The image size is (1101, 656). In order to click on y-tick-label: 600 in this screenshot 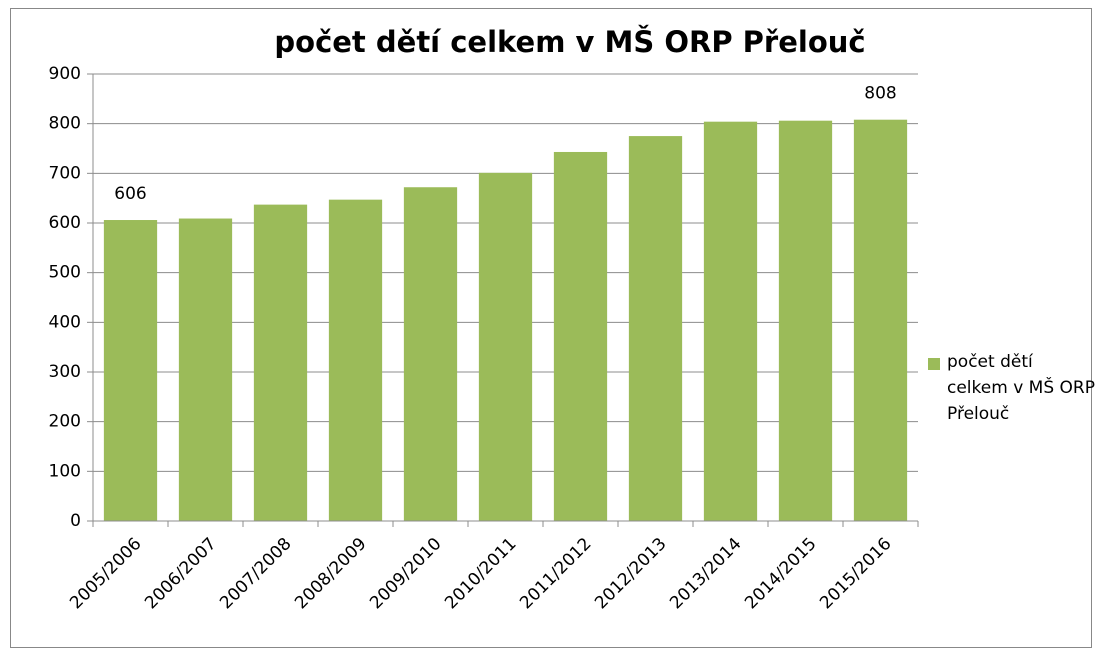, I will do `click(65, 223)`.